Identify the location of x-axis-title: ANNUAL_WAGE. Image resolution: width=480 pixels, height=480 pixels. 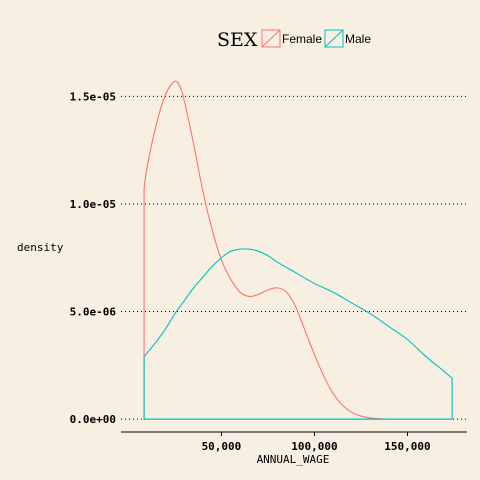
(293, 459).